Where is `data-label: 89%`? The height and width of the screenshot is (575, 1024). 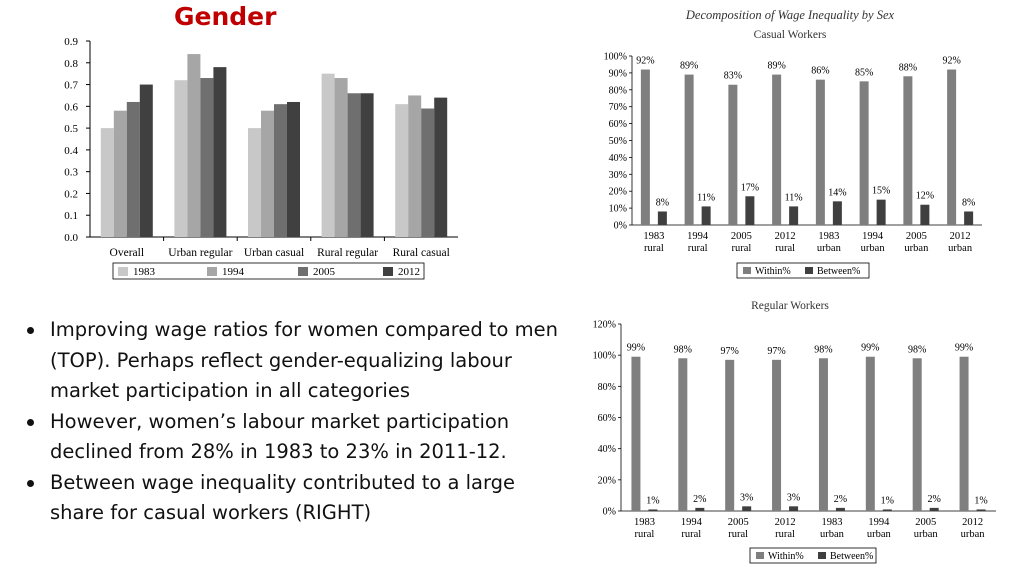
data-label: 89% is located at coordinates (776, 66).